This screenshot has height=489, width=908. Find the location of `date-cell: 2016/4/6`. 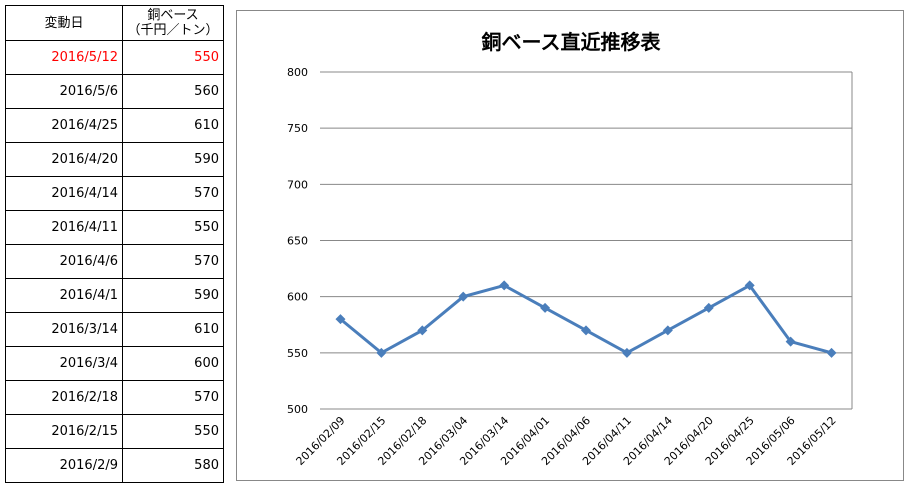

date-cell: 2016/4/6 is located at coordinates (64, 261).